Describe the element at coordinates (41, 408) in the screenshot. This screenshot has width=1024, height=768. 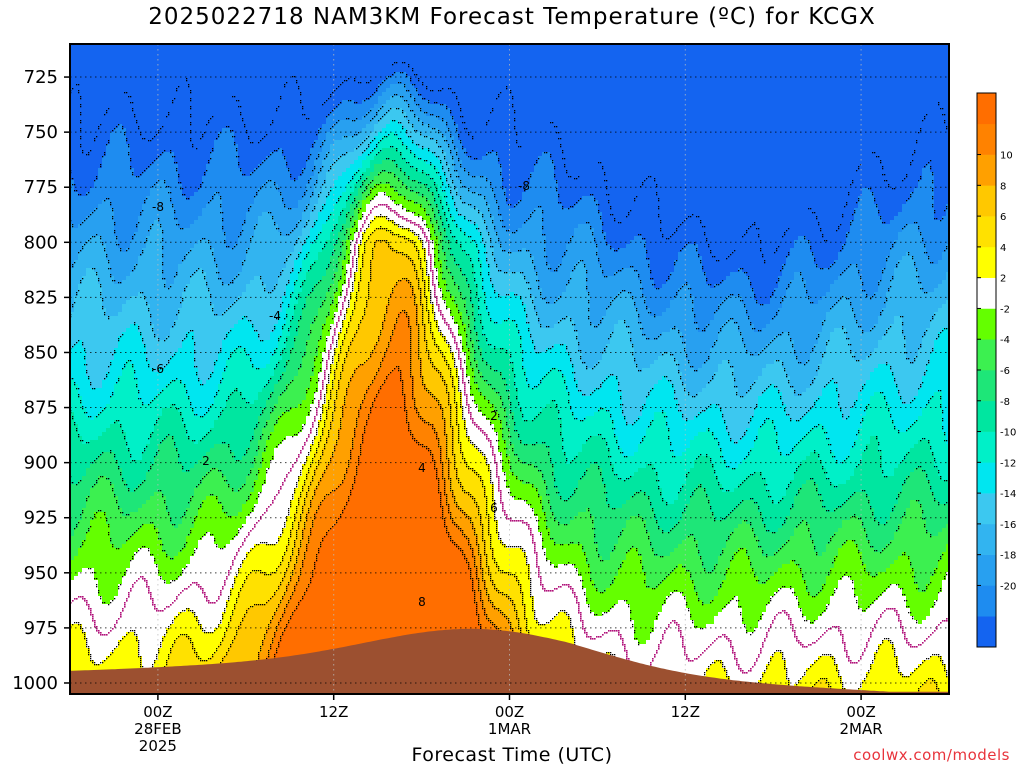
I see `y-tick-label: 875` at that location.